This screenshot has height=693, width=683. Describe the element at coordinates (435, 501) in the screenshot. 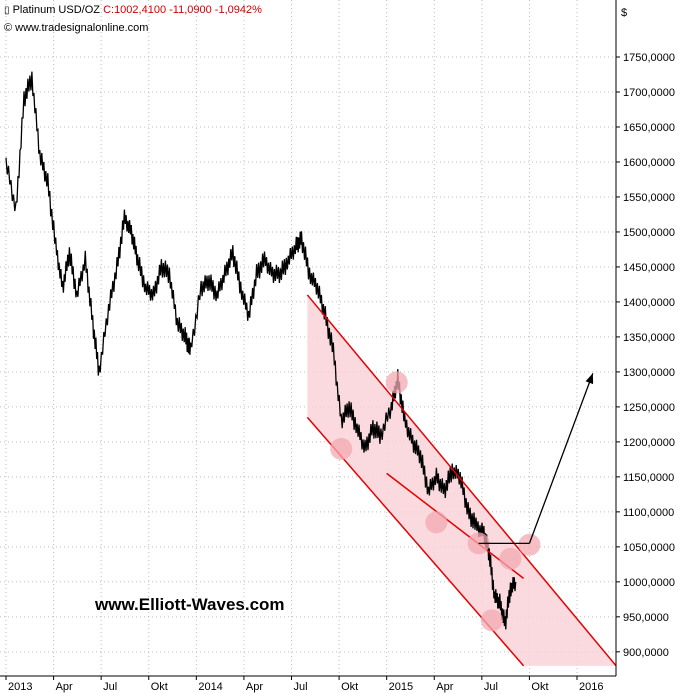

I see `touch-point-markers` at that location.